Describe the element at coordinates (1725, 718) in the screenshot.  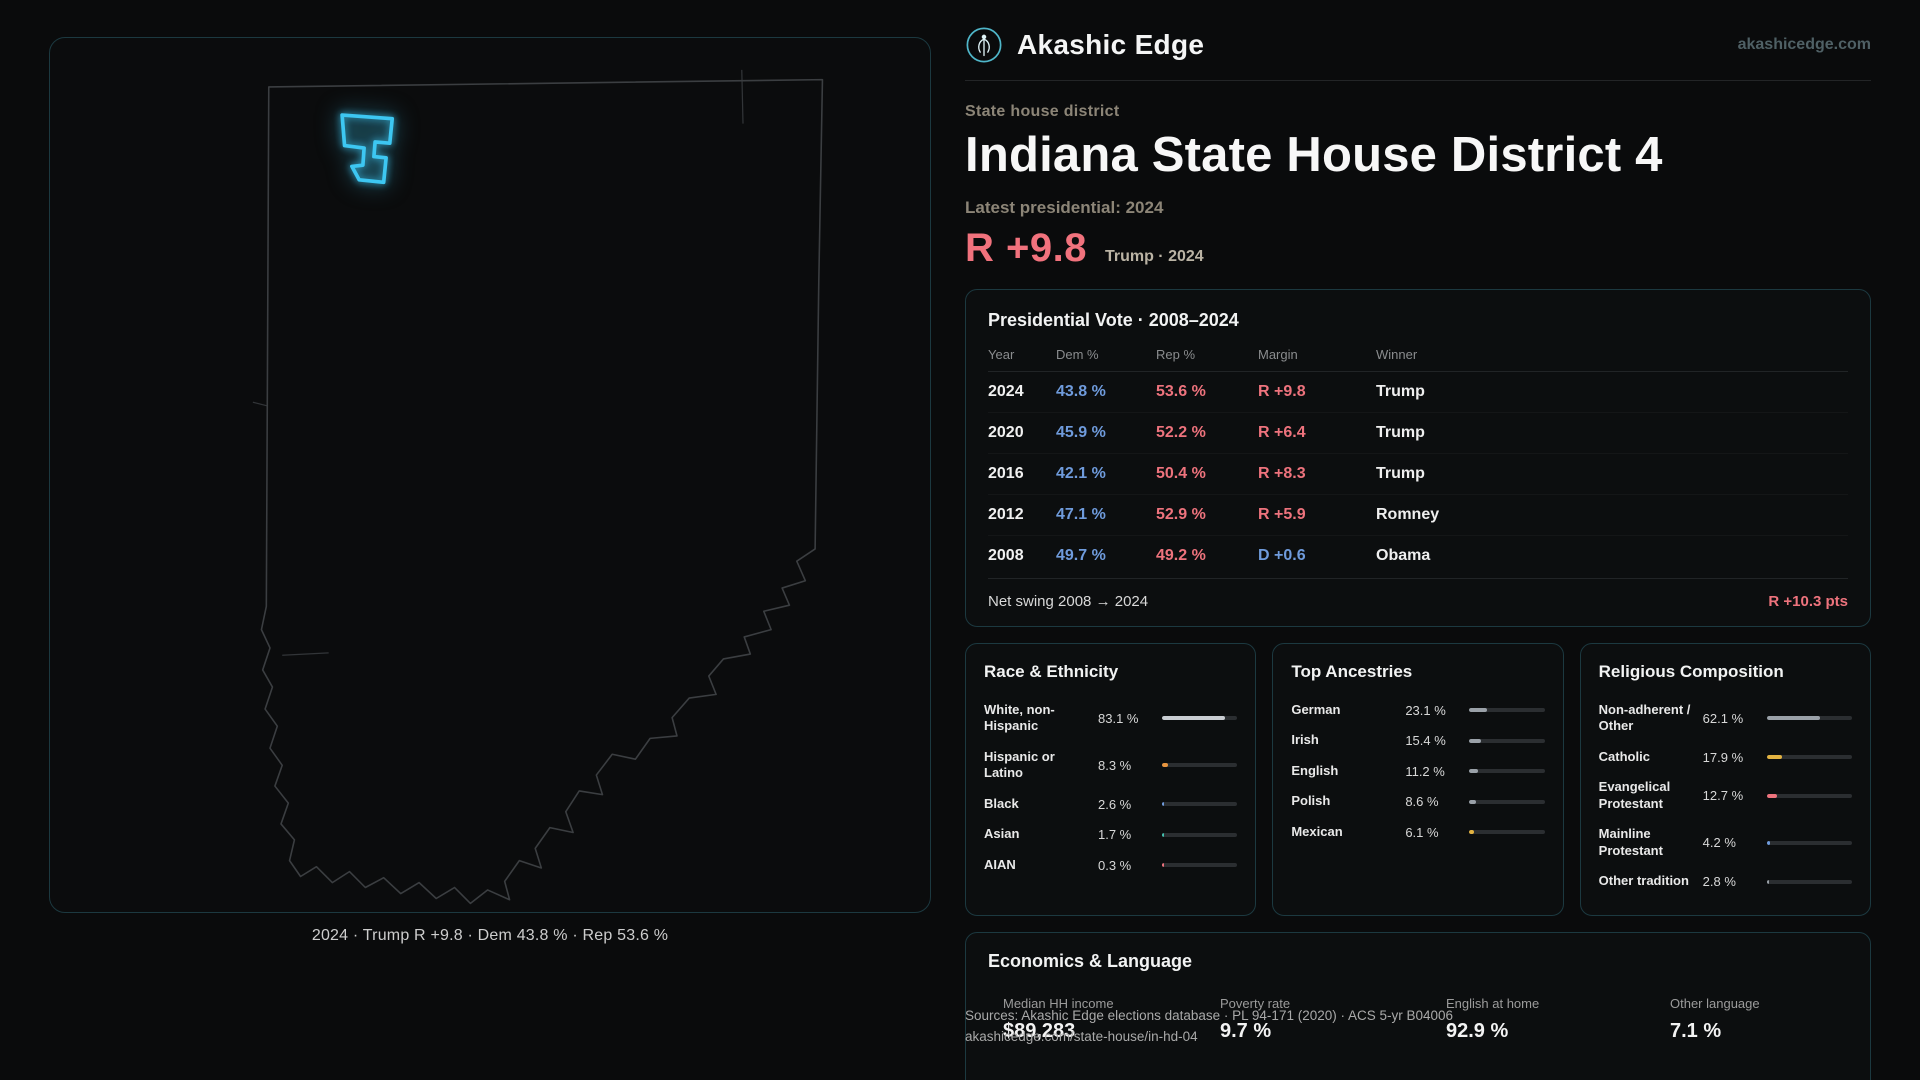
I see `stat-row: Non-adherent / Other 62.1 %` at that location.